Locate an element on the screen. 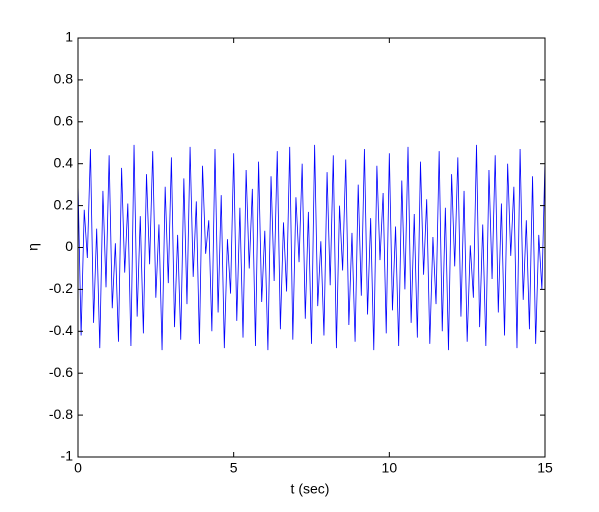 This screenshot has height=512, width=599. x-axis-label: t (sec) is located at coordinates (310, 489).